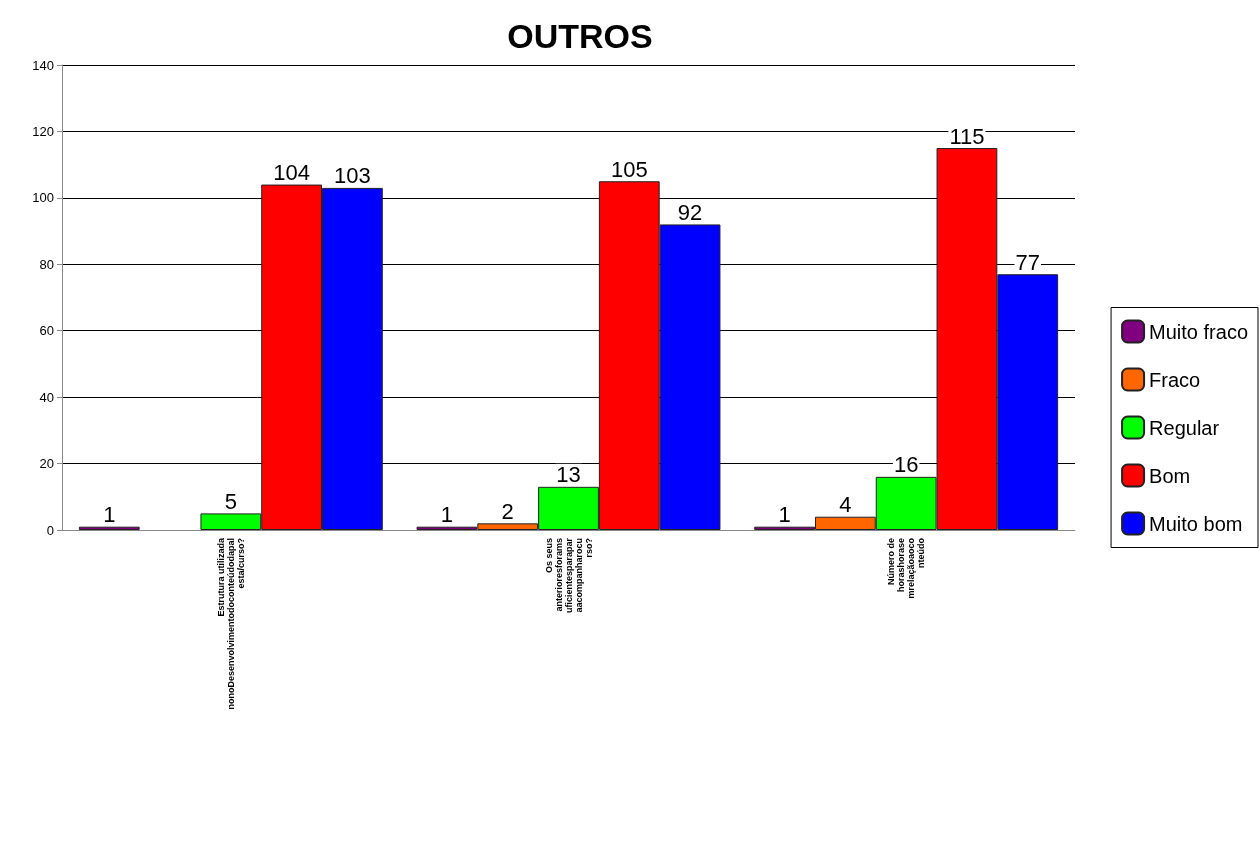  What do you see at coordinates (1196, 523) in the screenshot?
I see `legend-label: Muito bom` at bounding box center [1196, 523].